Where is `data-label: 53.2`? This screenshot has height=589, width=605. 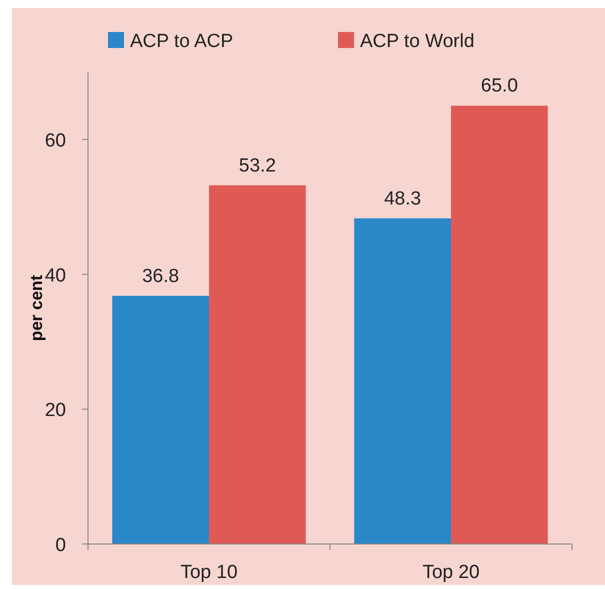
data-label: 53.2 is located at coordinates (257, 165).